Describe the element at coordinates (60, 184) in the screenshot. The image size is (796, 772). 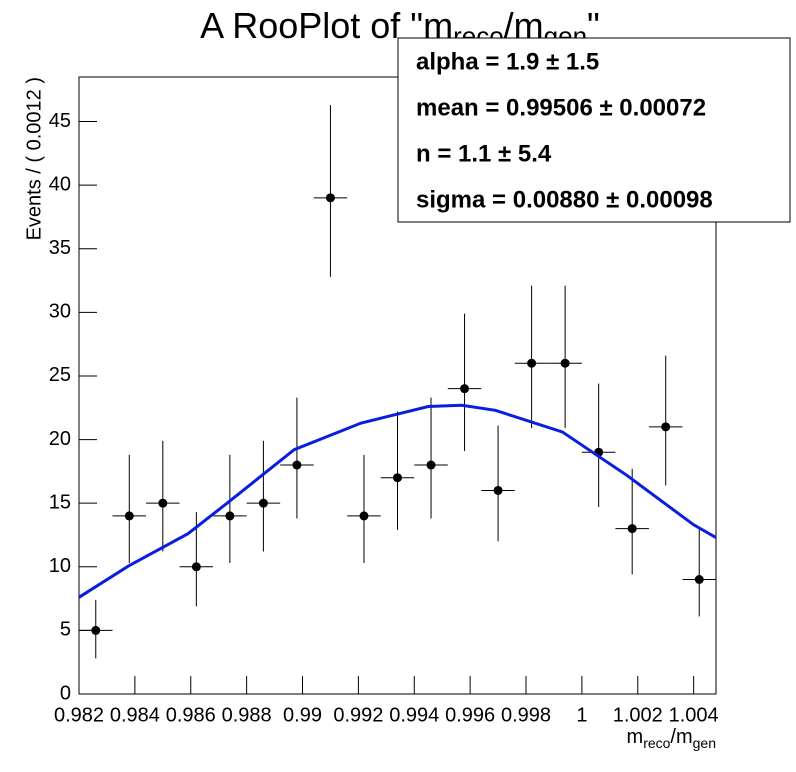
I see `y-tick-label: 40` at that location.